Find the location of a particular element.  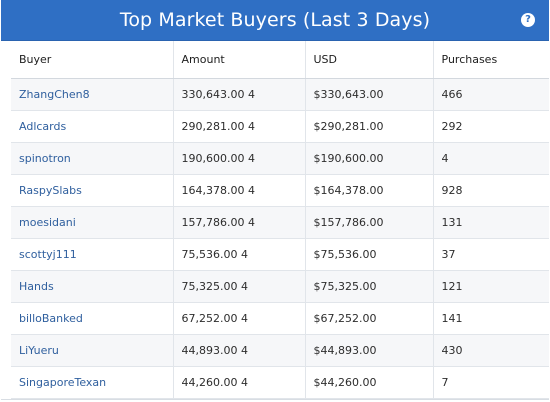

buyer-cell: RaspySlabs is located at coordinates (92, 190).